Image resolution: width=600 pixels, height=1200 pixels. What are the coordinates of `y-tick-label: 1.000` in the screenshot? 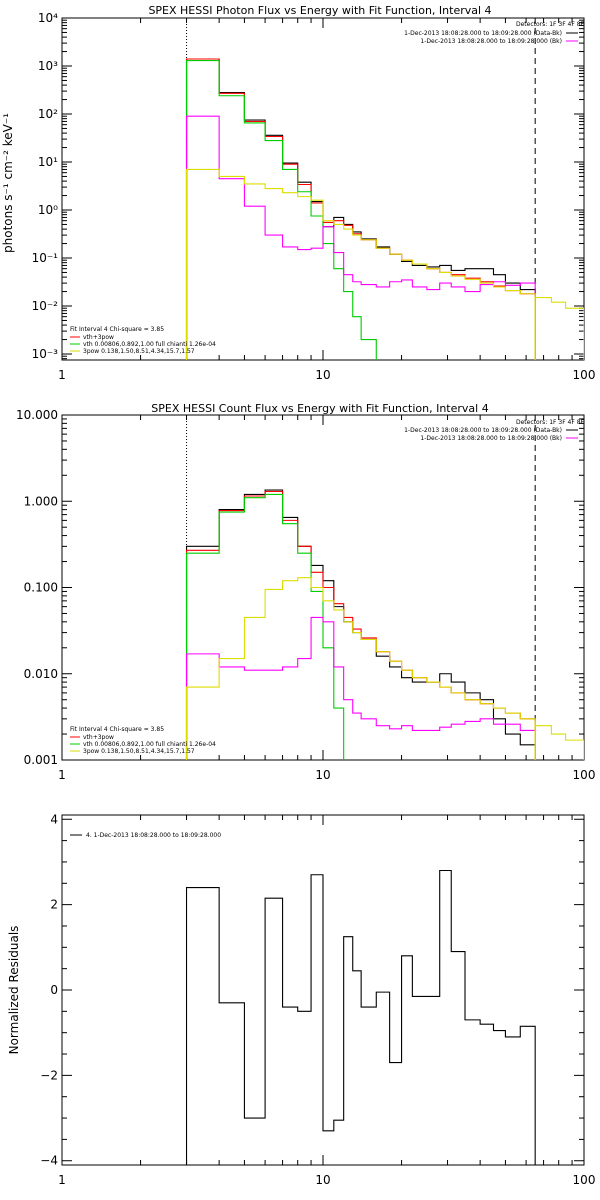 It's located at (41, 501).